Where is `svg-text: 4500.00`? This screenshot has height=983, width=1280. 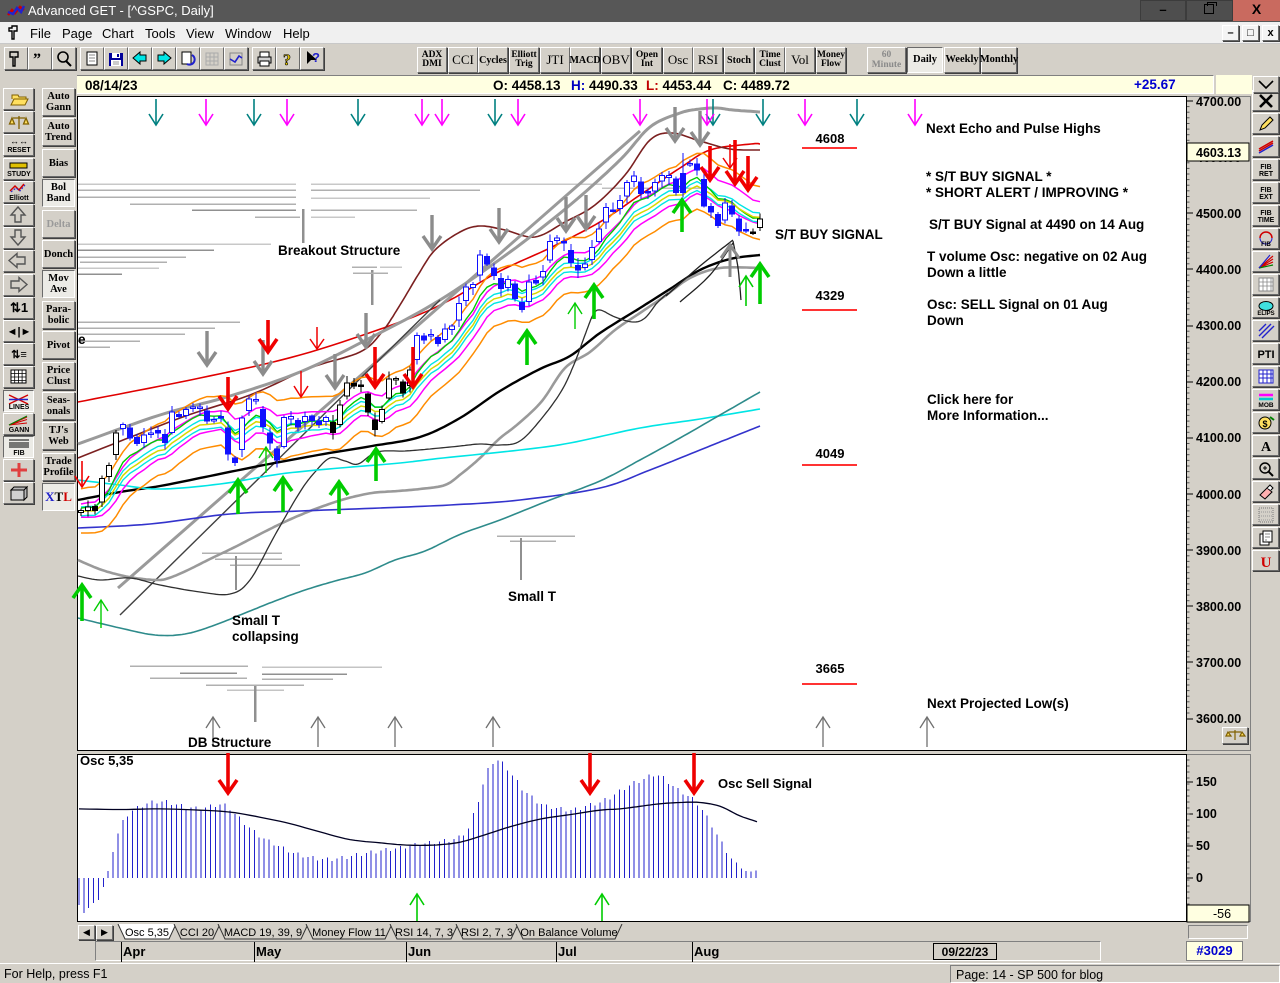
svg-text: 4500.00 is located at coordinates (1218, 214).